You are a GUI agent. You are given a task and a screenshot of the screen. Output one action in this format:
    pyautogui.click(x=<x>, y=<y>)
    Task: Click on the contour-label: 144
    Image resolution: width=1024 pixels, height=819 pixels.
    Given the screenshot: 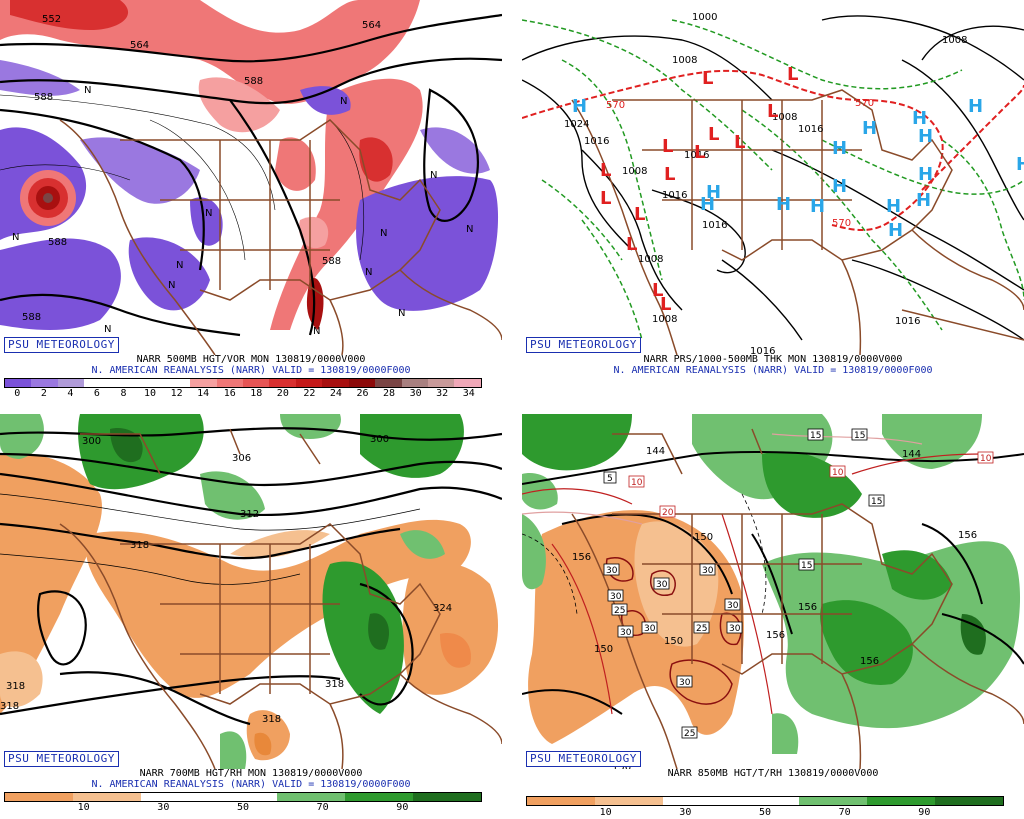 What is the action you would take?
    pyautogui.click(x=911, y=454)
    